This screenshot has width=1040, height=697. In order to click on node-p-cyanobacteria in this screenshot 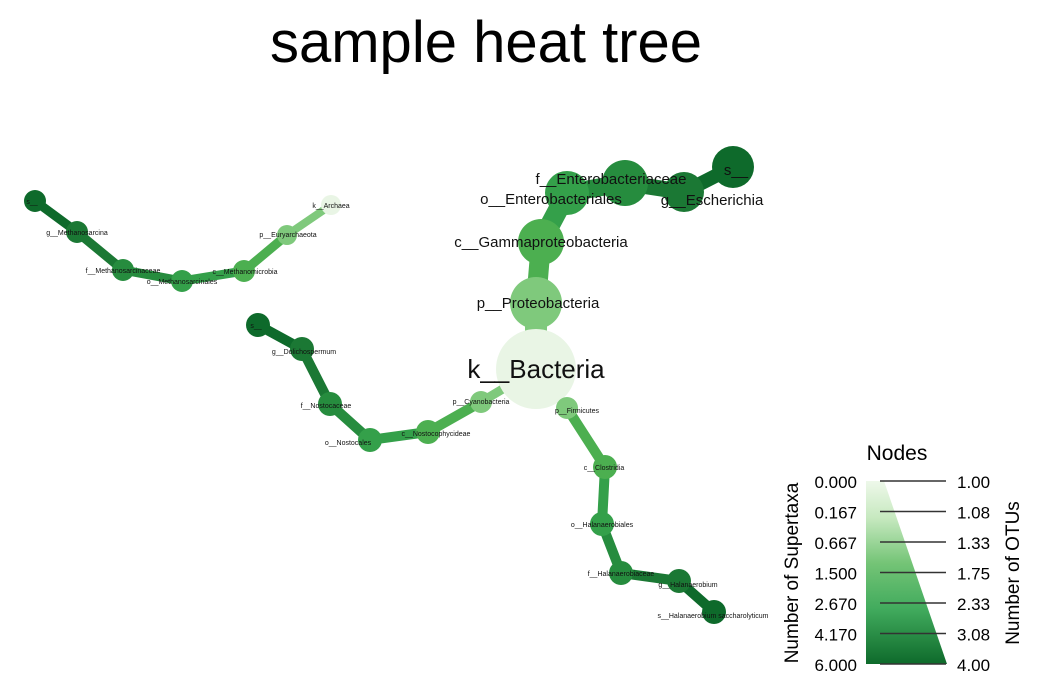, I will do `click(481, 402)`.